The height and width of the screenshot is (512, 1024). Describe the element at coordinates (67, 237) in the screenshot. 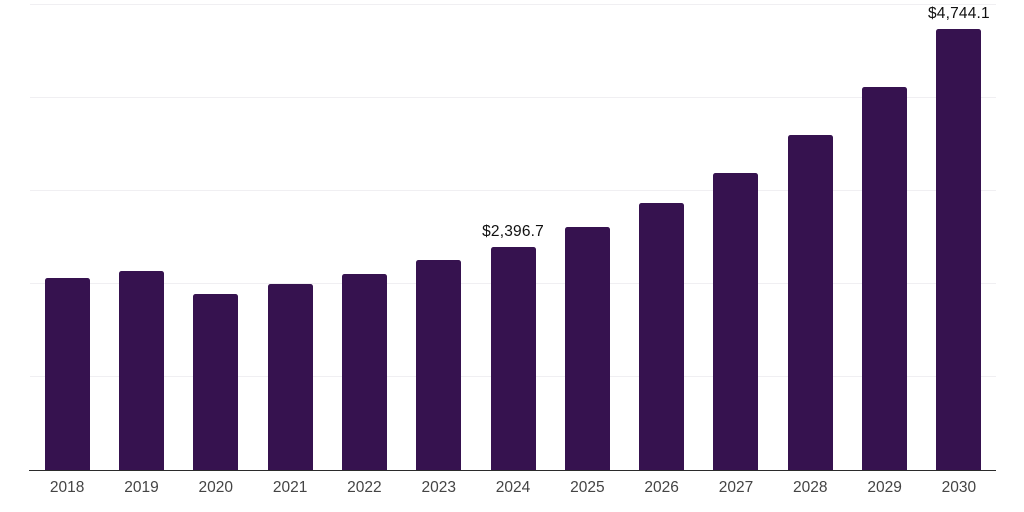

I see `bar-slot-2018` at that location.